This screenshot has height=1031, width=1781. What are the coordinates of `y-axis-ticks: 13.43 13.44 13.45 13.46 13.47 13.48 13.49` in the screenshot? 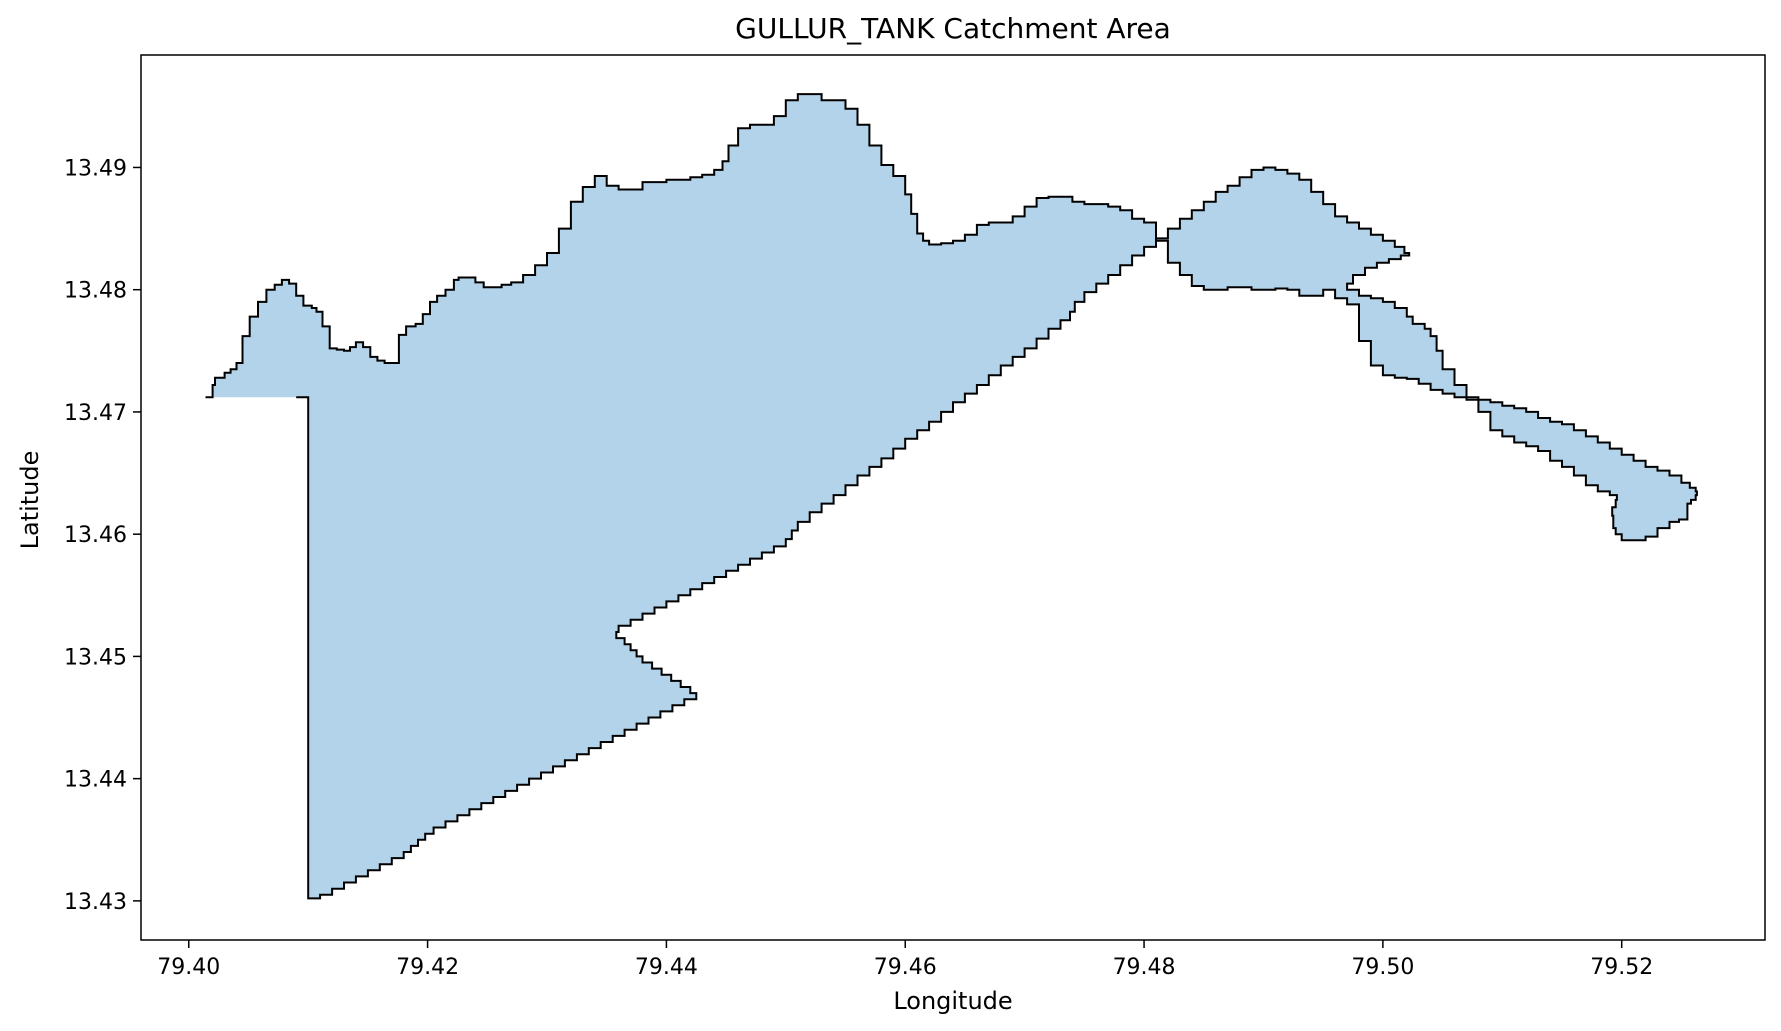 It's located at (102, 535).